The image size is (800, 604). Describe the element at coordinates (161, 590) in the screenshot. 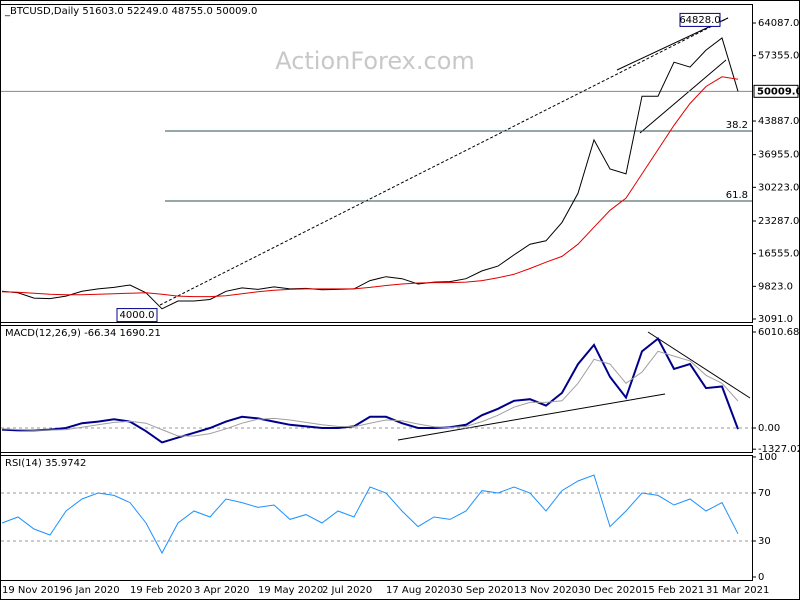

I see `x-tick-label: 19 Feb 2020` at that location.